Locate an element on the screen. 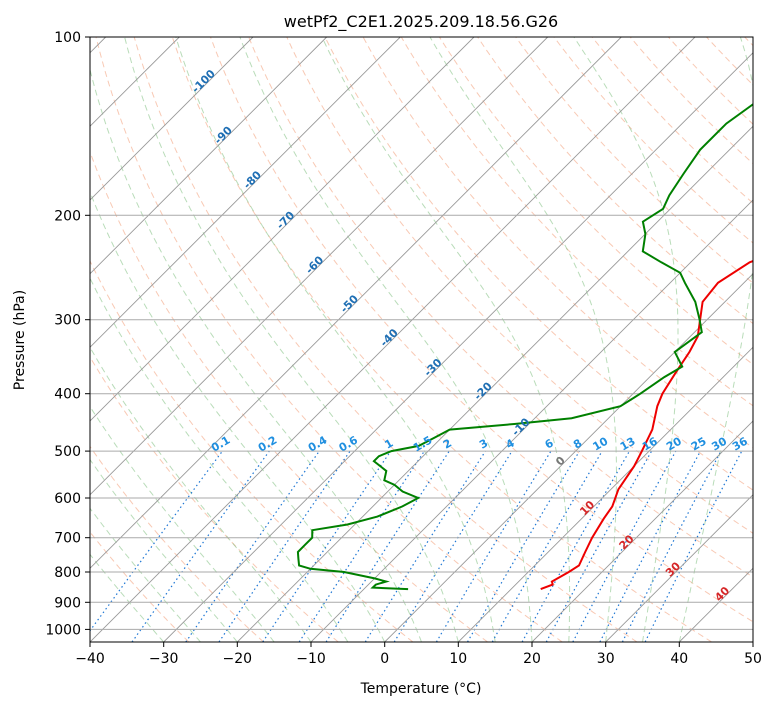 The height and width of the screenshot is (708, 775). isotherm-label: 30 is located at coordinates (673, 569).